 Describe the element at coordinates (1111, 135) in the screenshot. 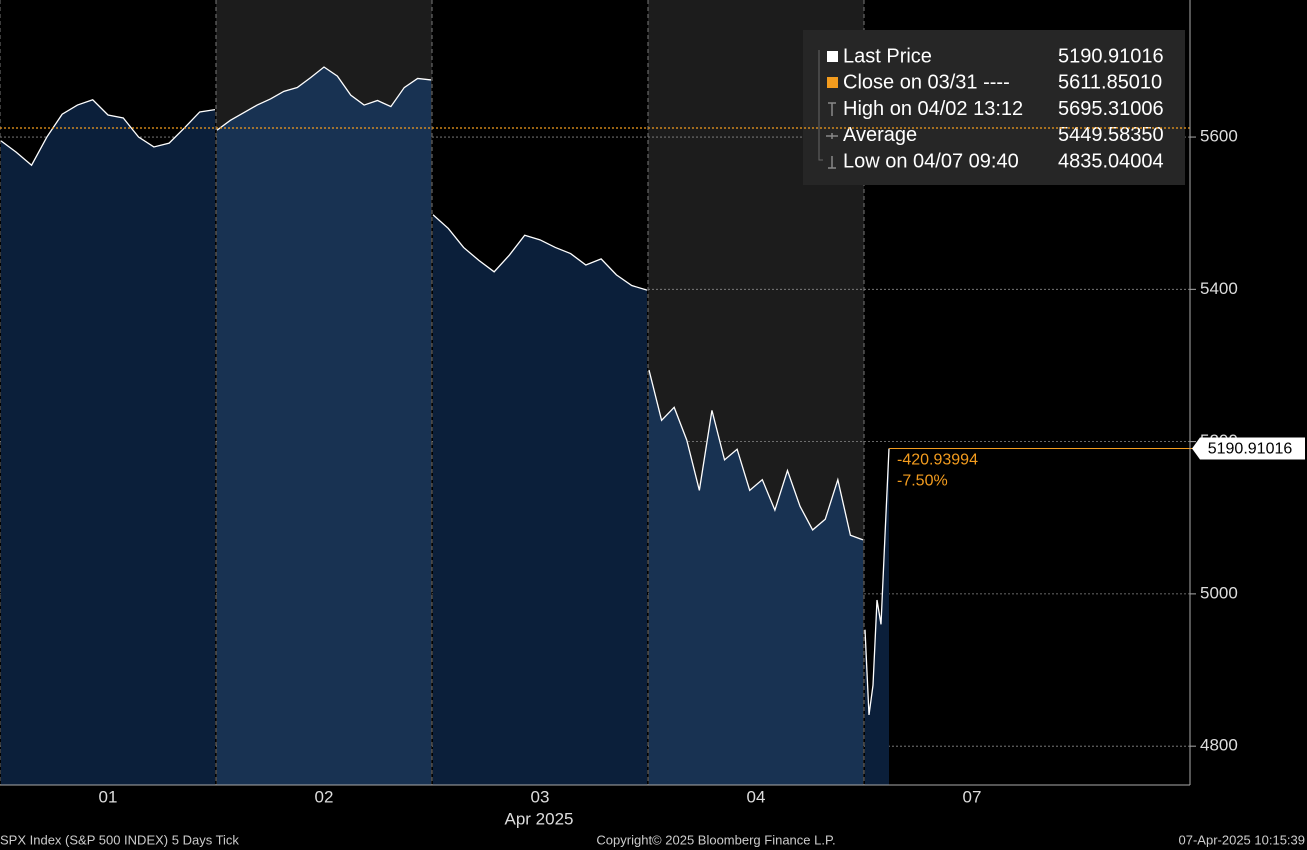

I see `legend-value: 5449.58350` at that location.